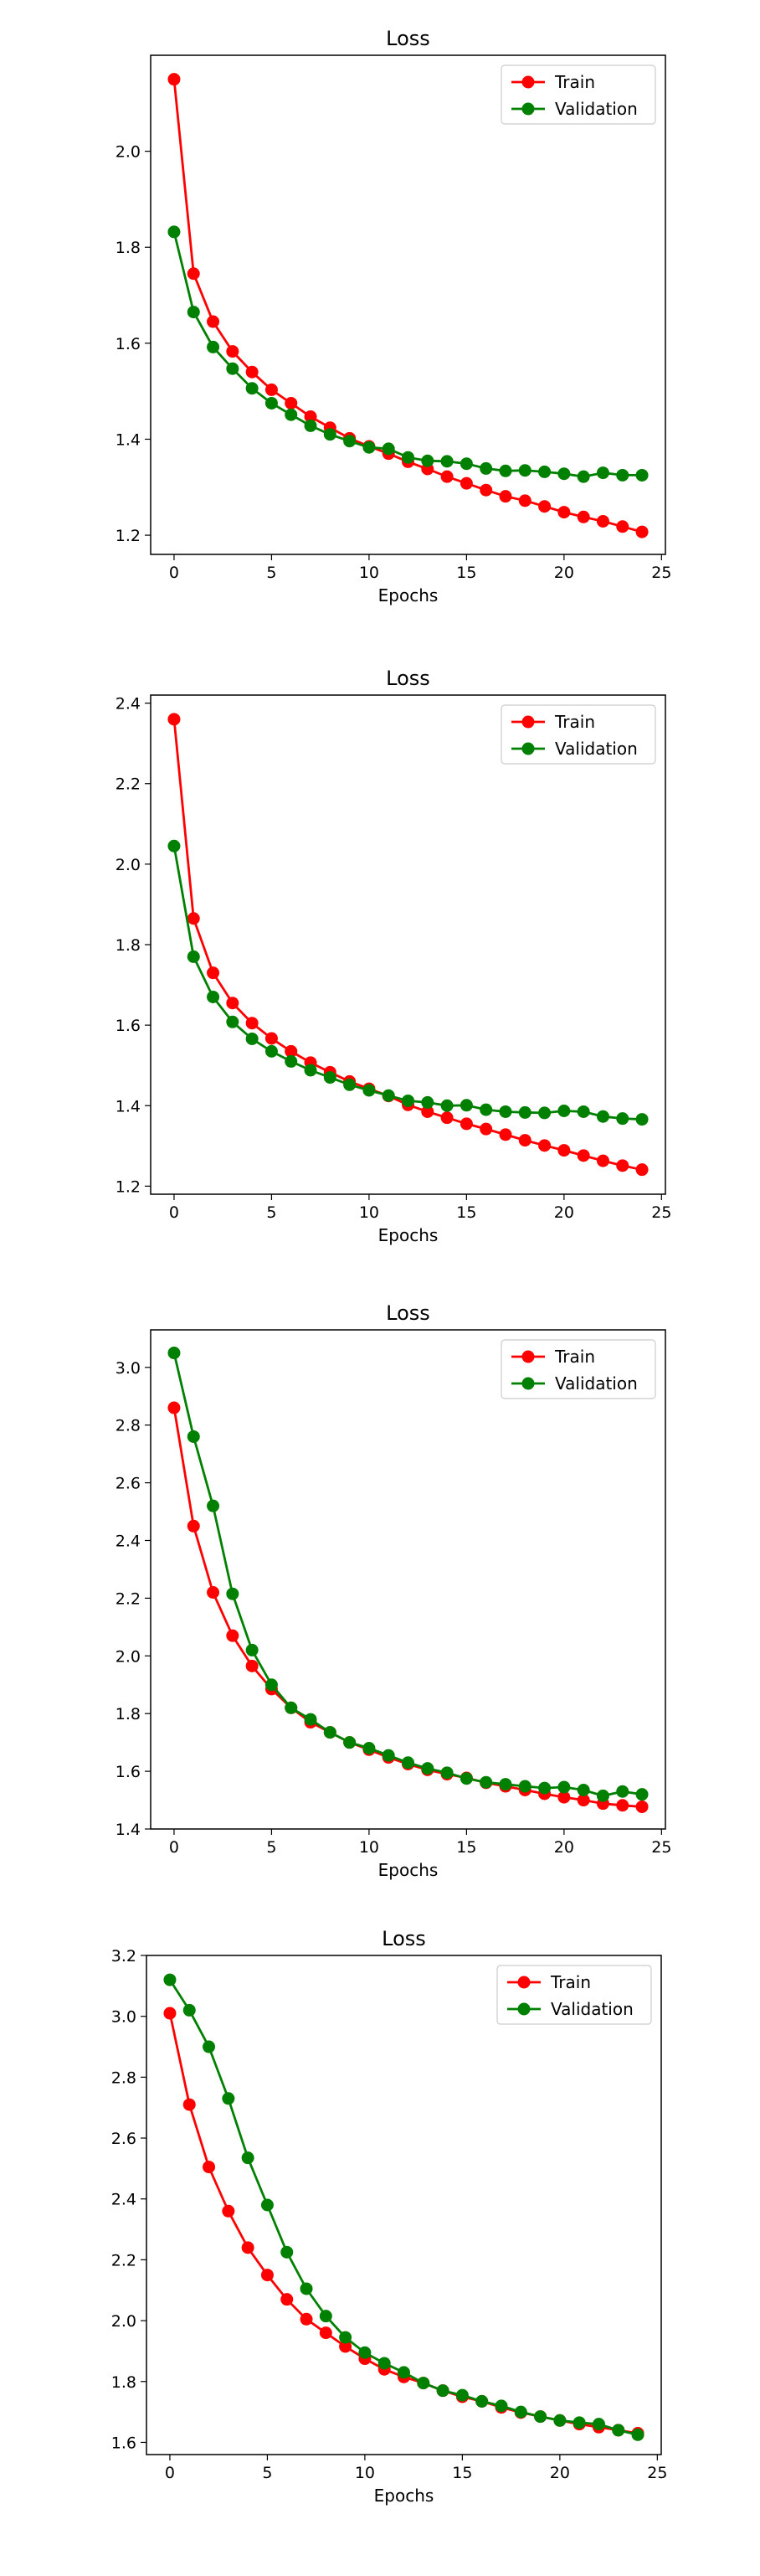  Describe the element at coordinates (528, 82) in the screenshot. I see `legend-train-marker` at that location.